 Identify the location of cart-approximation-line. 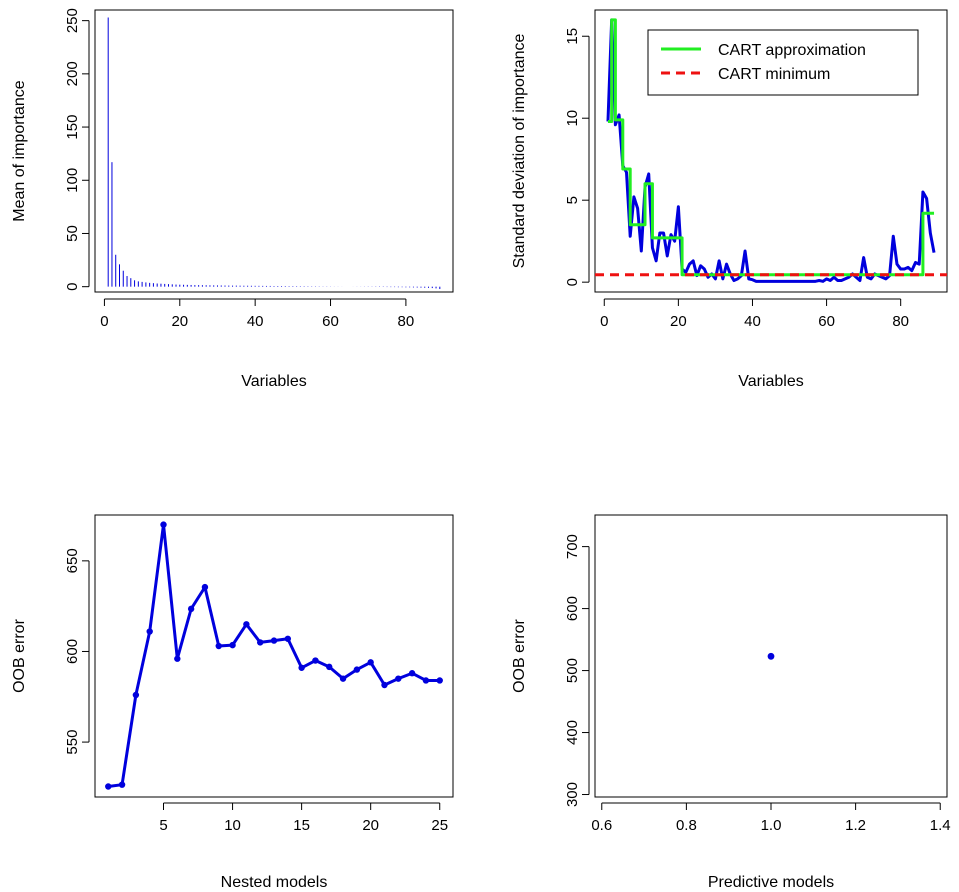
(771, 147).